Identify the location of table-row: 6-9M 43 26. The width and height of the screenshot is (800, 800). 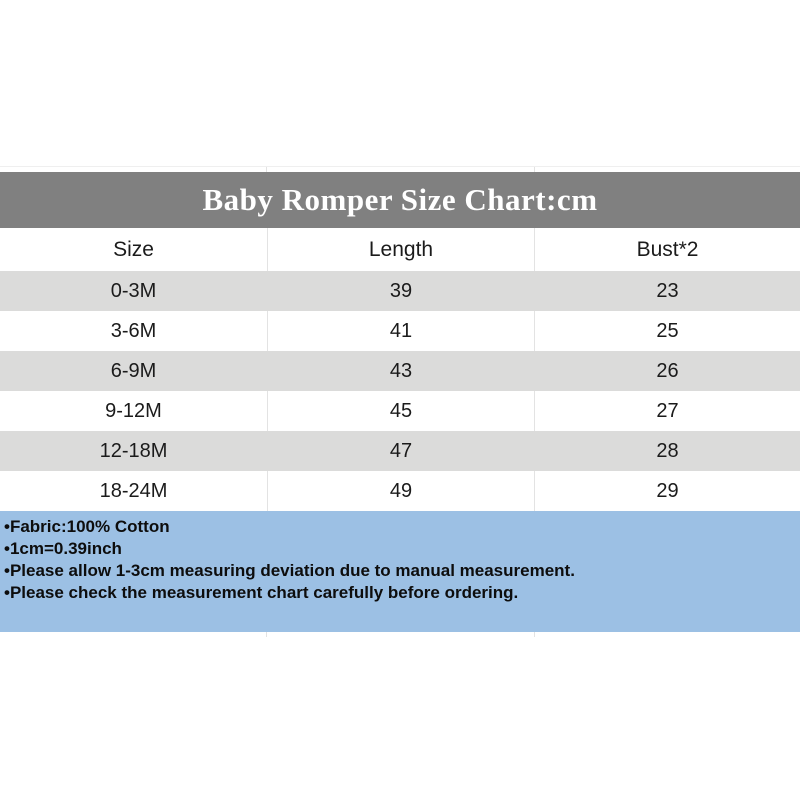
(400, 371).